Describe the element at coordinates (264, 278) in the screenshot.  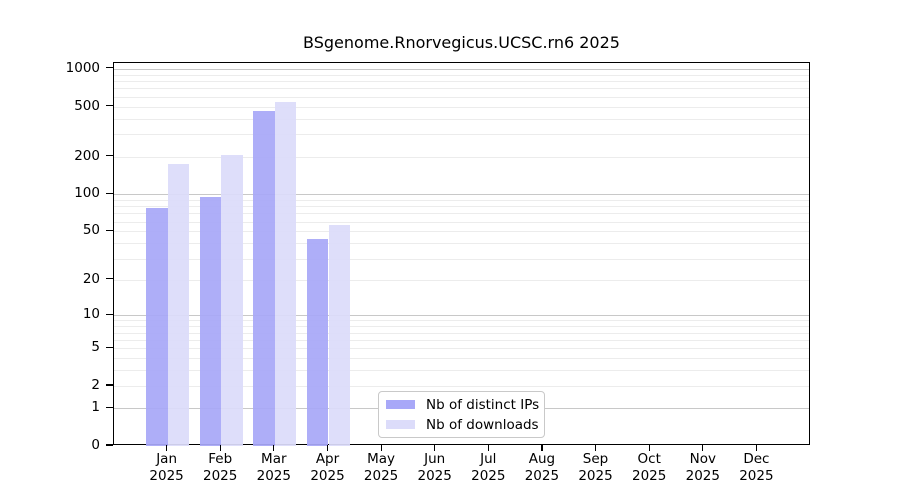
I see `bar-mar-2025-distinct-ips` at that location.